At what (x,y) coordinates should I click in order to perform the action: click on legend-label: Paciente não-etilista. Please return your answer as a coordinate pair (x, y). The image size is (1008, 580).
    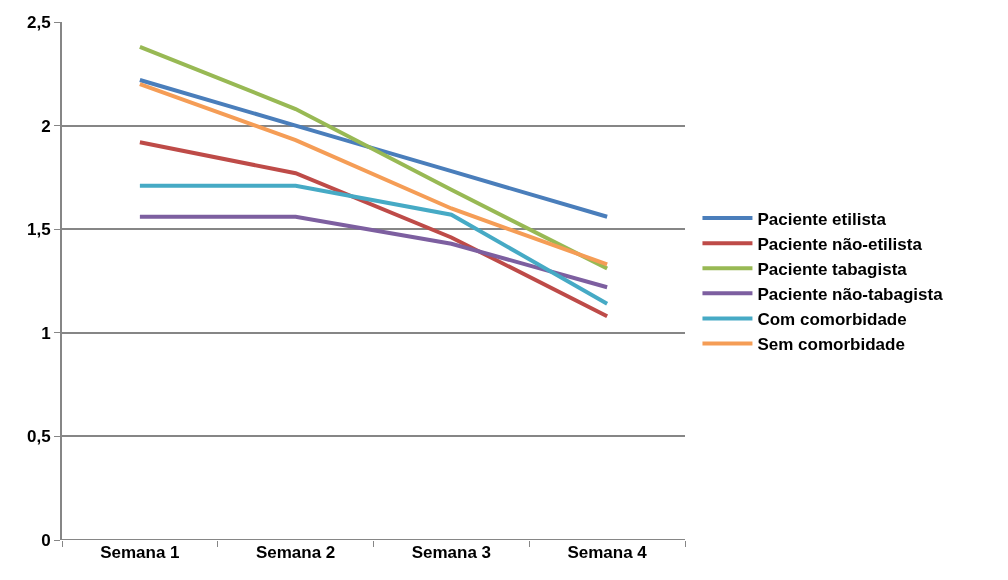
    Looking at the image, I should click on (840, 244).